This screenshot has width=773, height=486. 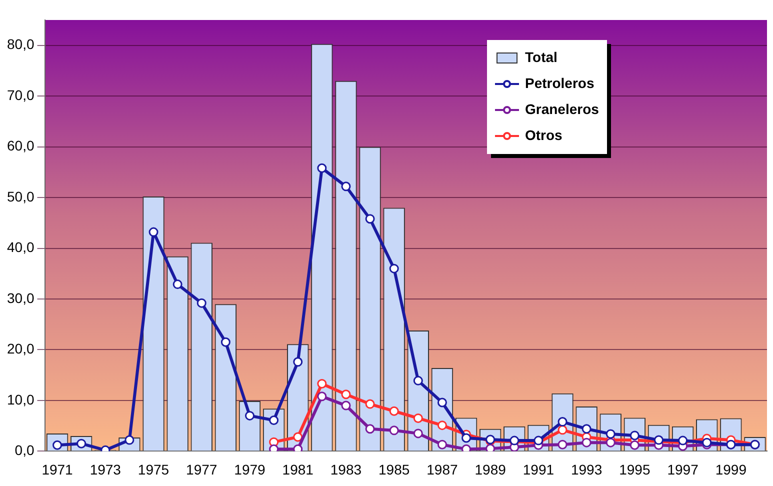 What do you see at coordinates (20, 298) in the screenshot?
I see `y-tick-label: 30,0` at bounding box center [20, 298].